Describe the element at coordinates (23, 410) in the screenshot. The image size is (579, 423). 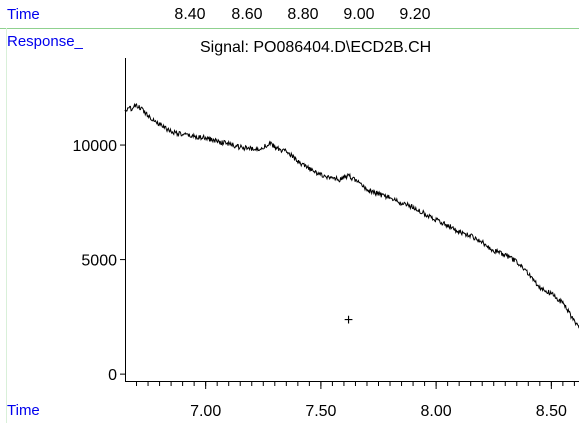
I see `x-axis-label: Time` at that location.